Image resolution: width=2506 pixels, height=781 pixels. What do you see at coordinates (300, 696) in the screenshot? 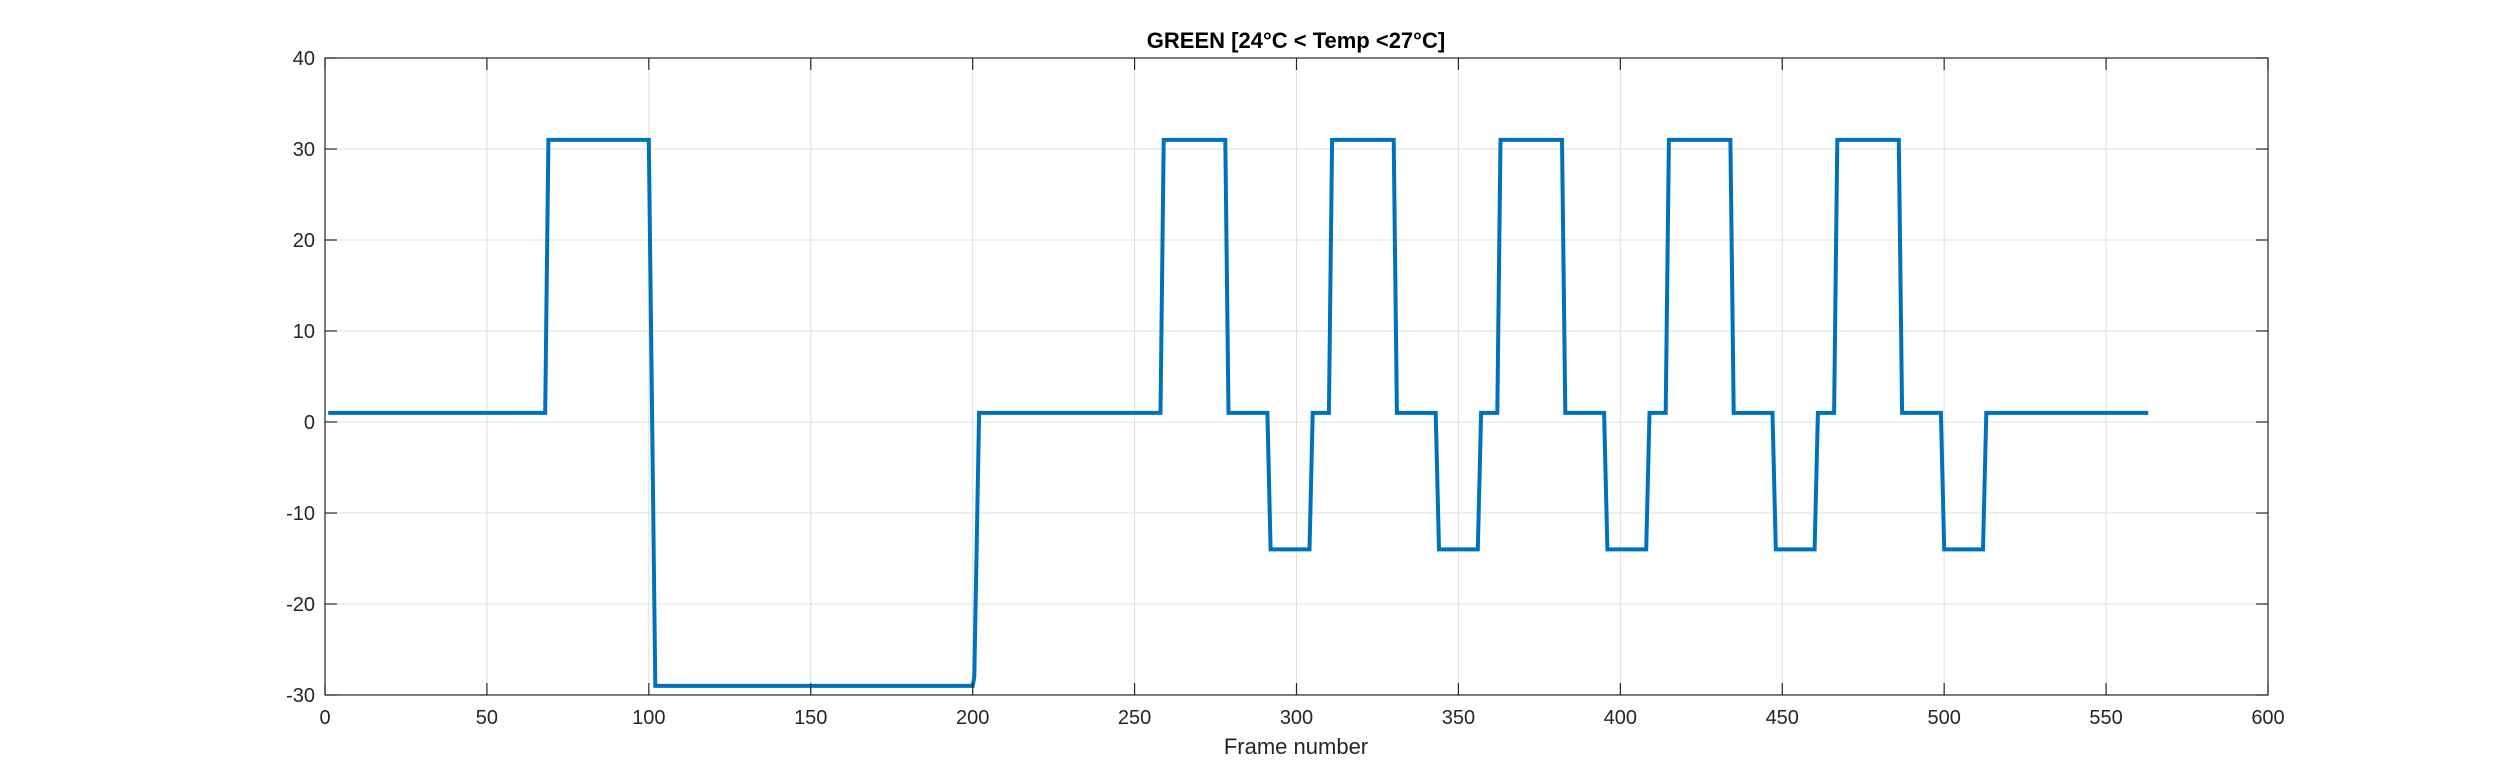
I see `y-tick-label: -30` at bounding box center [300, 696].